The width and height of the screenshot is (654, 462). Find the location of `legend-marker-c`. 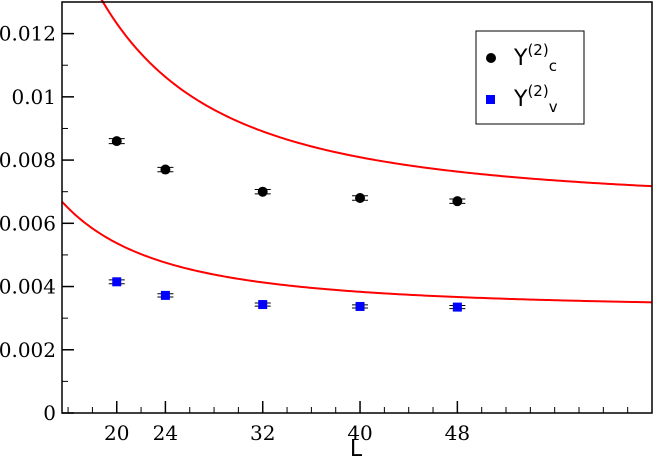

legend-marker-c is located at coordinates (491, 58).